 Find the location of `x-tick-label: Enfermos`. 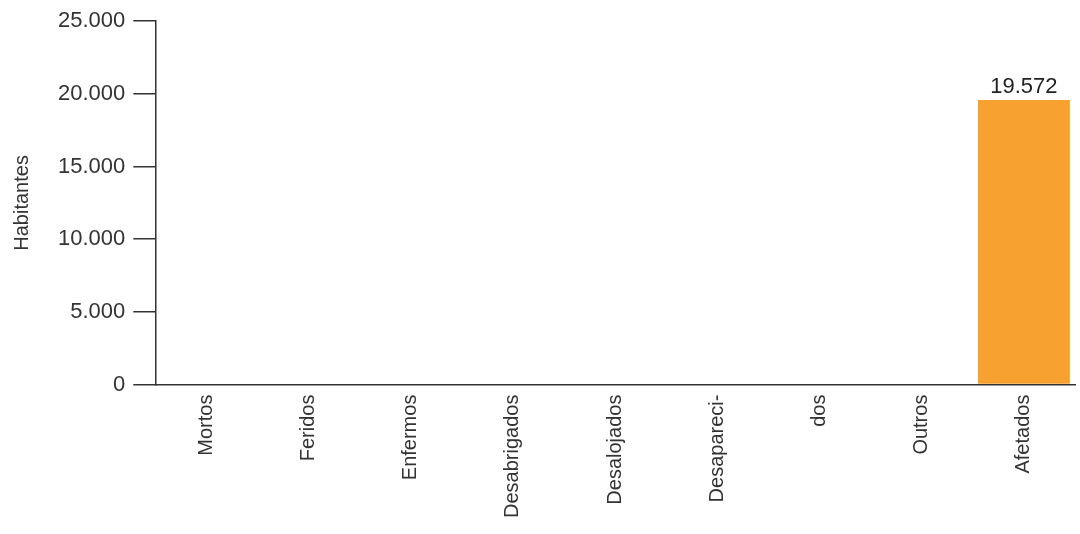

x-tick-label: Enfermos is located at coordinates (409, 437).